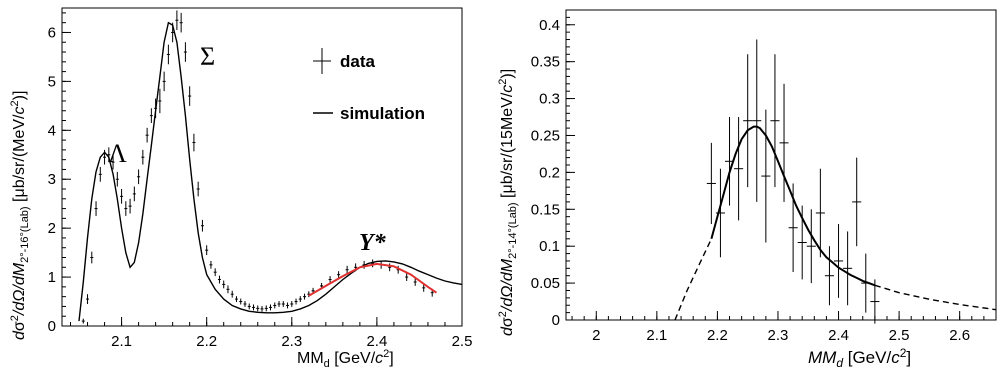  Describe the element at coordinates (121, 341) in the screenshot. I see `x-tick-label: 2.1` at that location.